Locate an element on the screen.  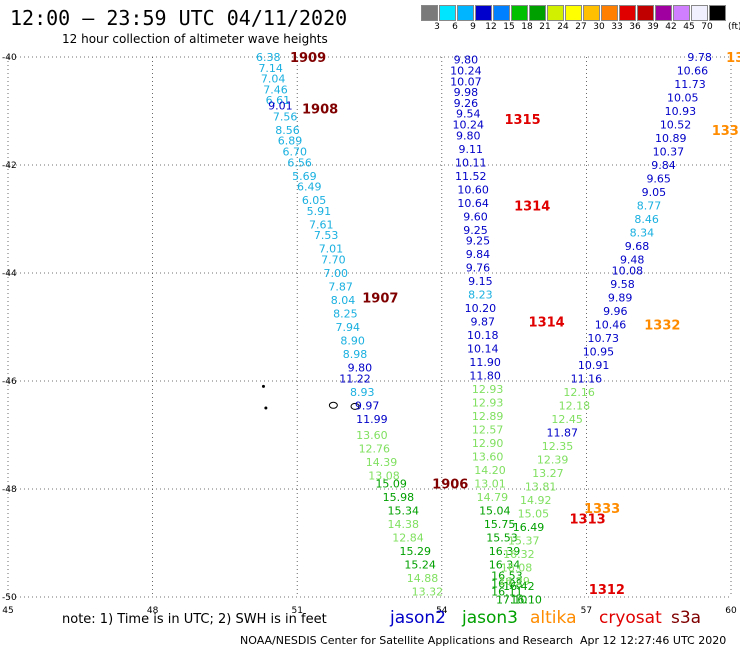
swh-value: 9.48 is located at coordinates (632, 260).